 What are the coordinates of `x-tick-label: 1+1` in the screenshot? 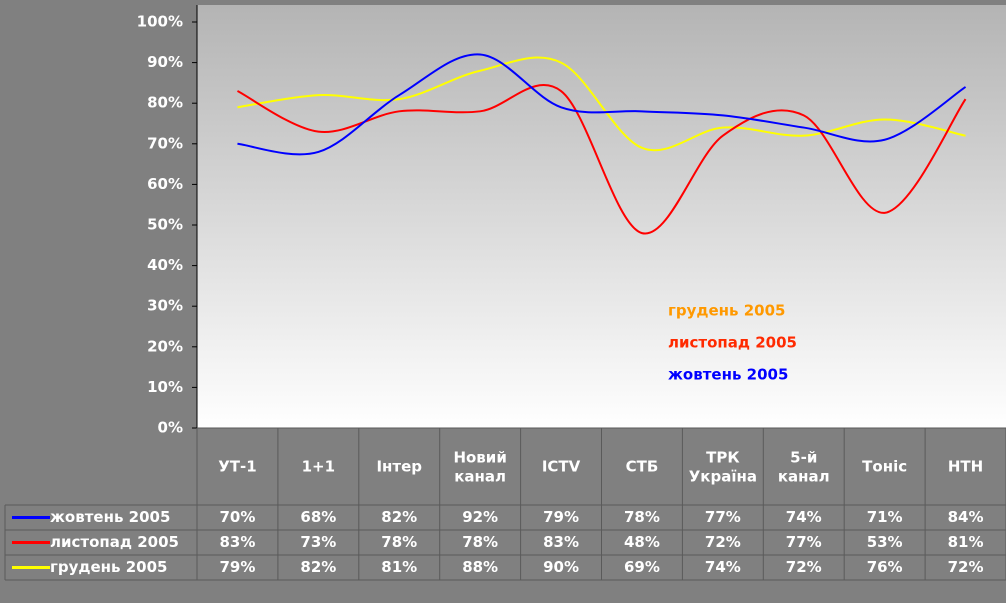 It's located at (318, 467).